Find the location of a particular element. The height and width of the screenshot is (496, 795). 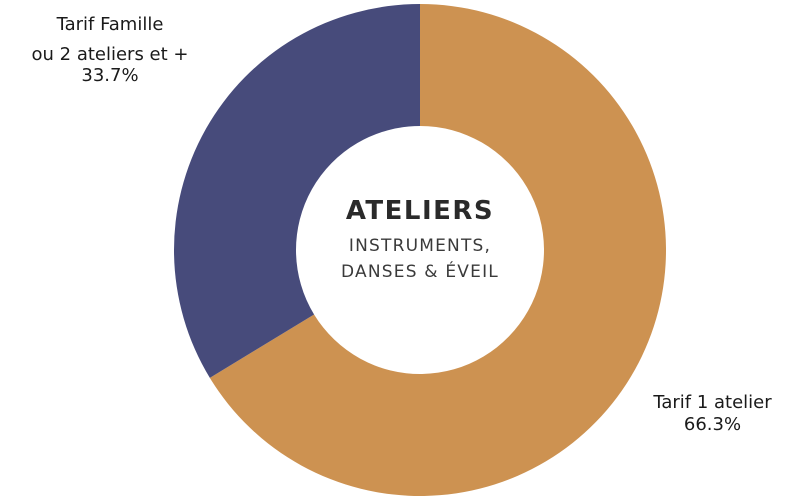

center-subtitle-line2: DANSES & ÉVEIL is located at coordinates (420, 271).